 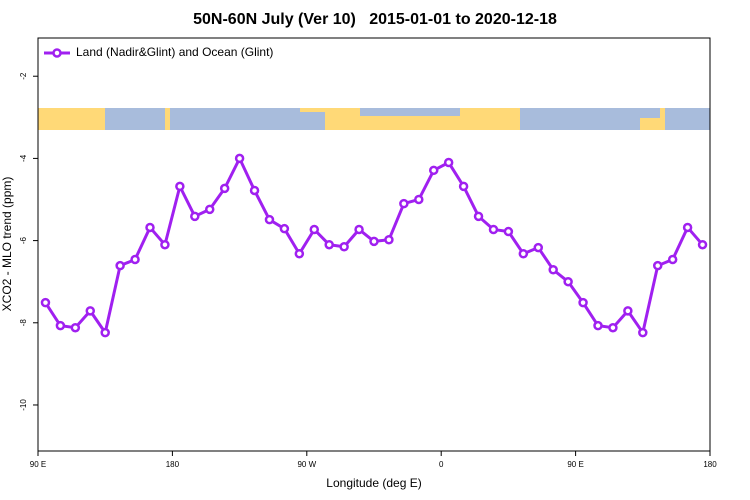 I want to click on y-axis-title: XCO2 - MLO trend (ppm), so click(x=7, y=244).